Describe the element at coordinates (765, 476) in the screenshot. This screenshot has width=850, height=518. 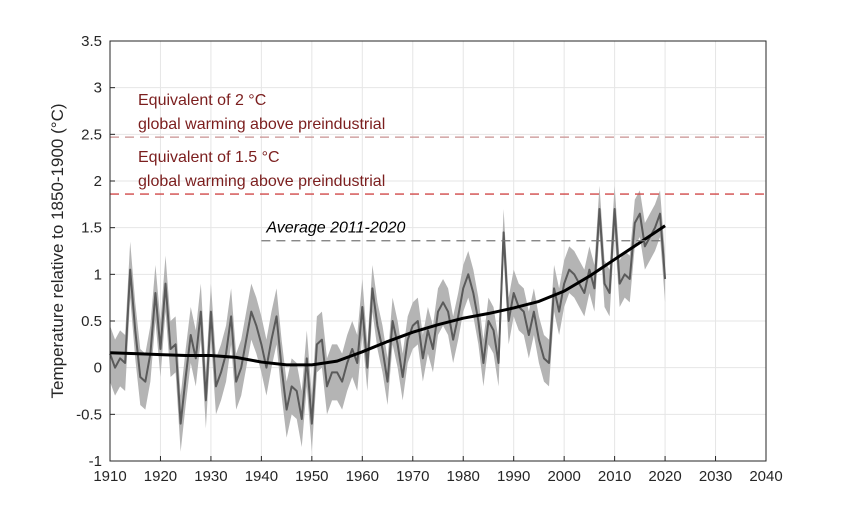
I see `x-tick-label: 2040` at that location.